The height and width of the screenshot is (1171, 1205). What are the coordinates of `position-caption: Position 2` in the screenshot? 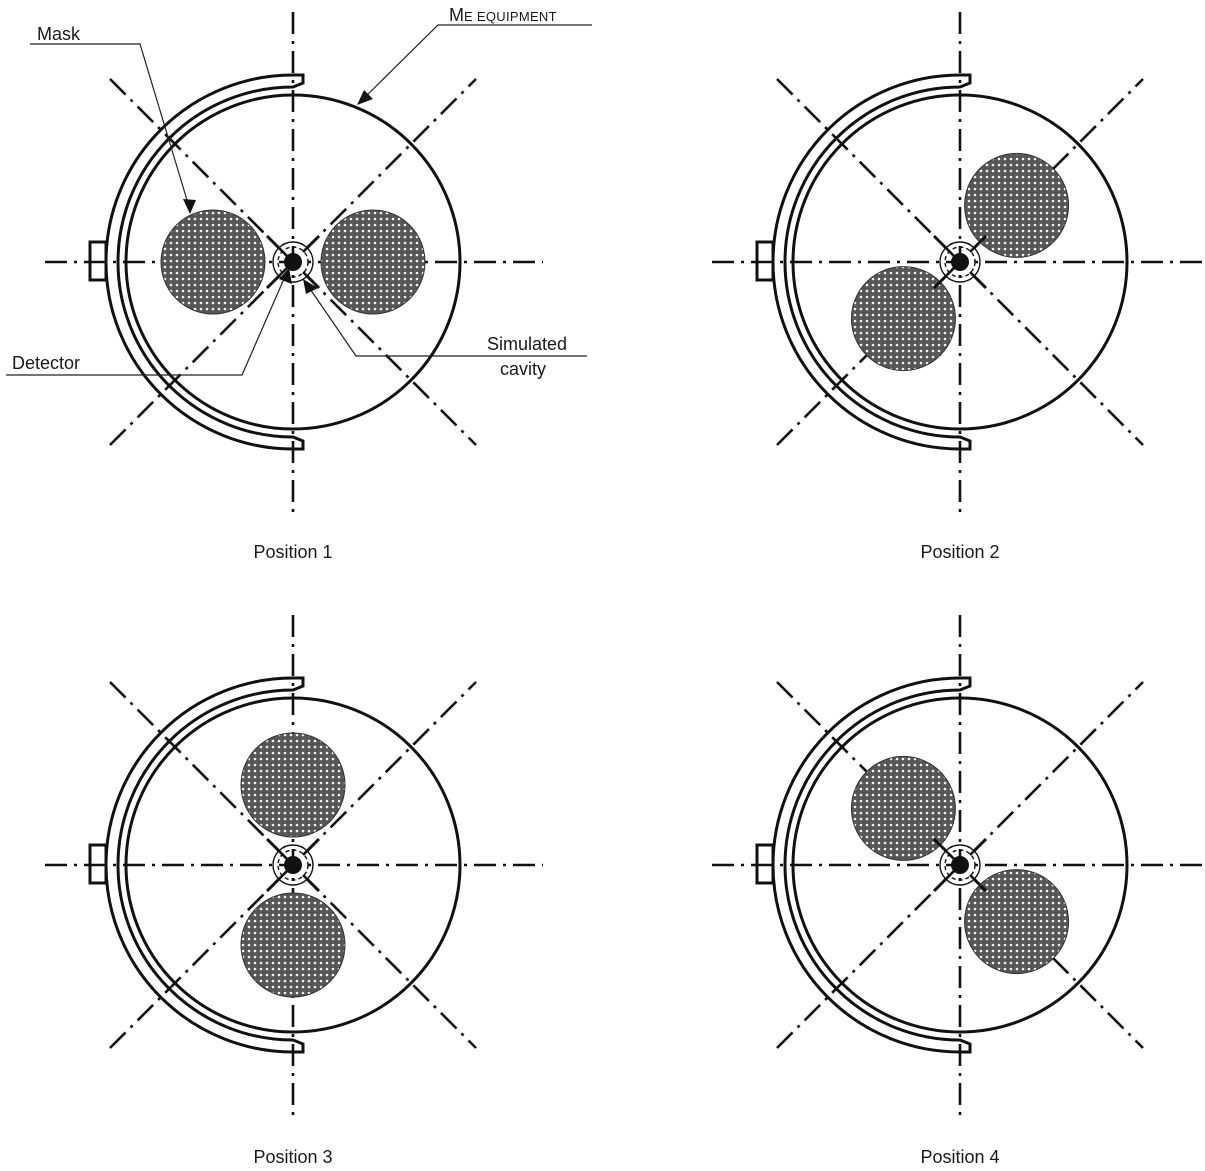 It's located at (959, 552).